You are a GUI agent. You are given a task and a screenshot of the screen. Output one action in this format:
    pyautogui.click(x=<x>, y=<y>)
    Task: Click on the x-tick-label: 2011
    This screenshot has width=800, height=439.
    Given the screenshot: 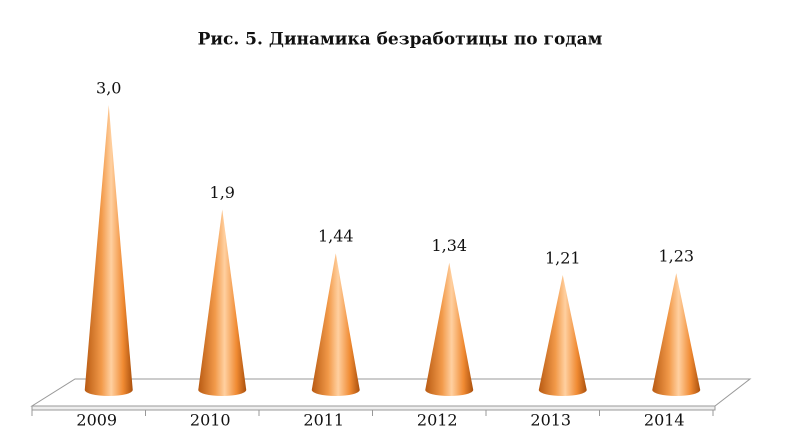 What is the action you would take?
    pyautogui.click(x=323, y=420)
    